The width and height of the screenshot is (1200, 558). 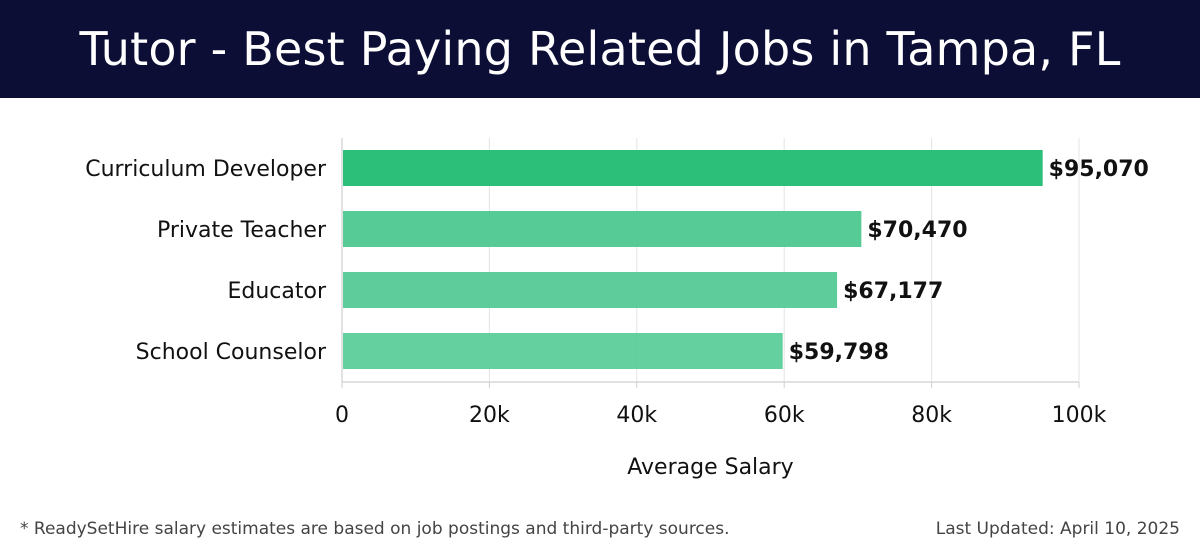 I want to click on bar-value-label: $67,177, so click(x=893, y=291).